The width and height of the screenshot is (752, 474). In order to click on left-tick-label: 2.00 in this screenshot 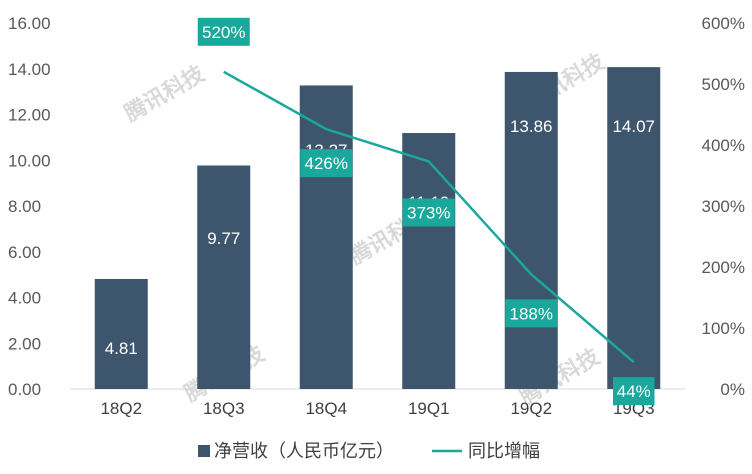, I will do `click(24, 343)`.